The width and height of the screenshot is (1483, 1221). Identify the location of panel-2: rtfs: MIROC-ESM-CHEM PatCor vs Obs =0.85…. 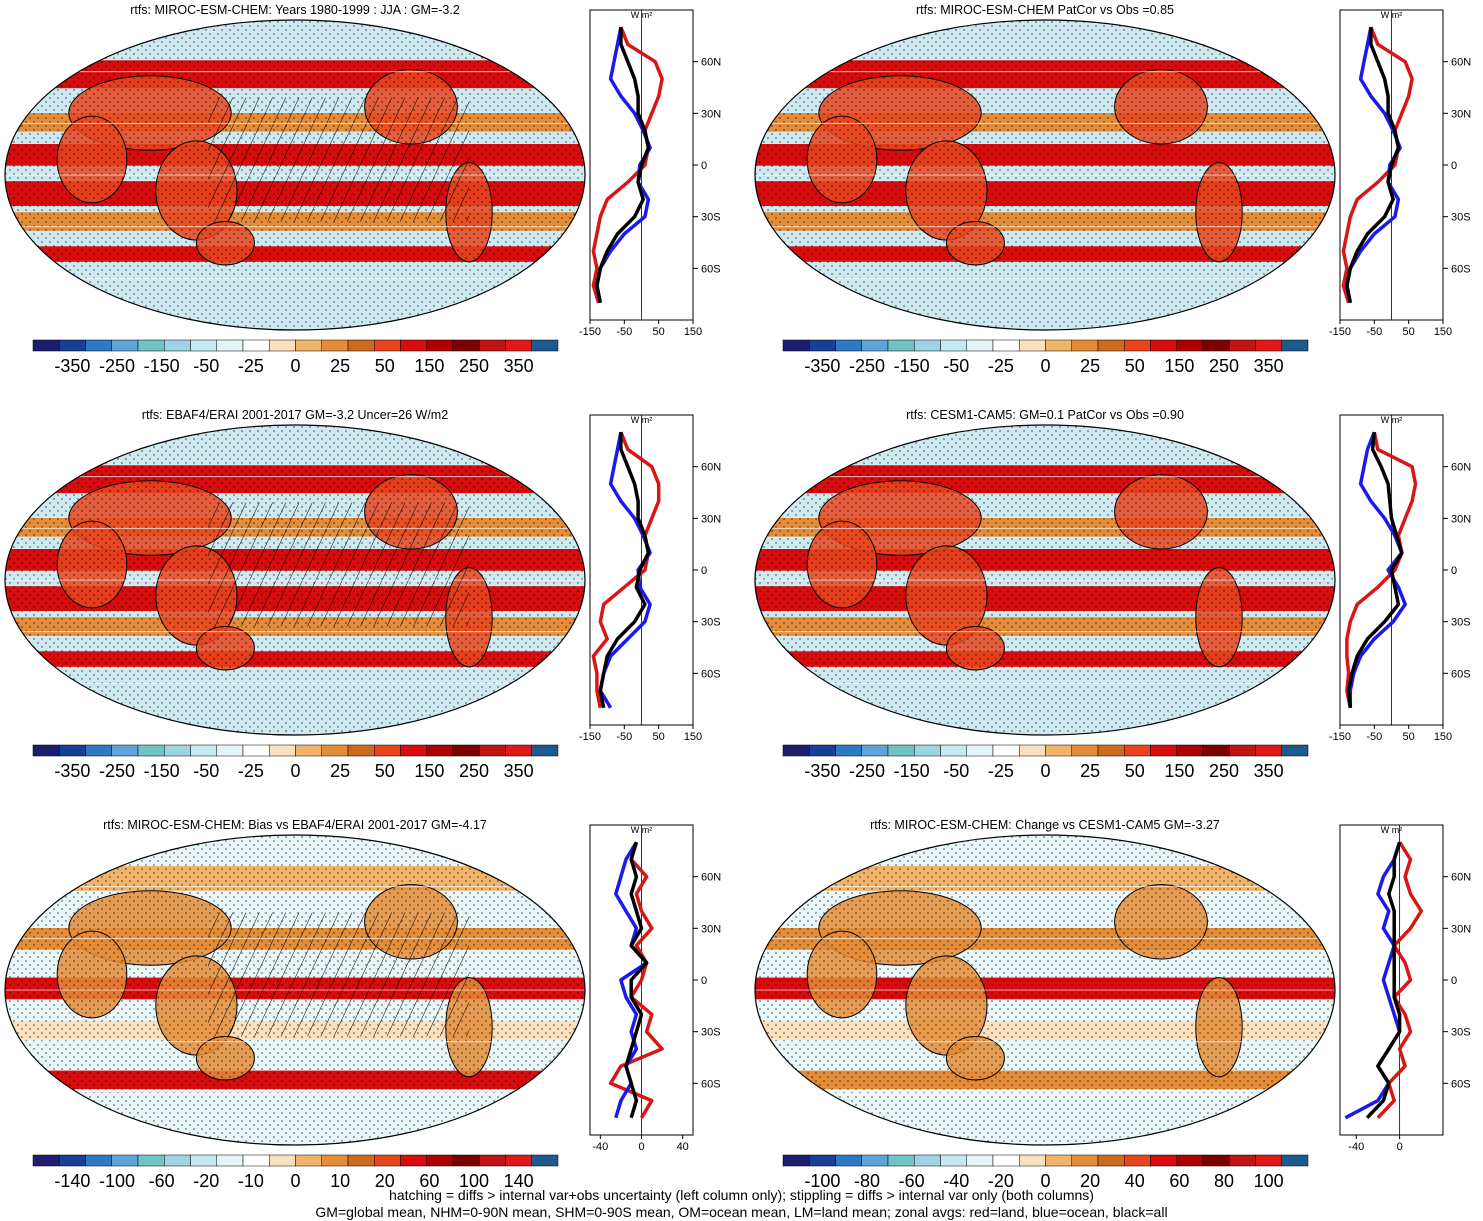
(1112, 189).